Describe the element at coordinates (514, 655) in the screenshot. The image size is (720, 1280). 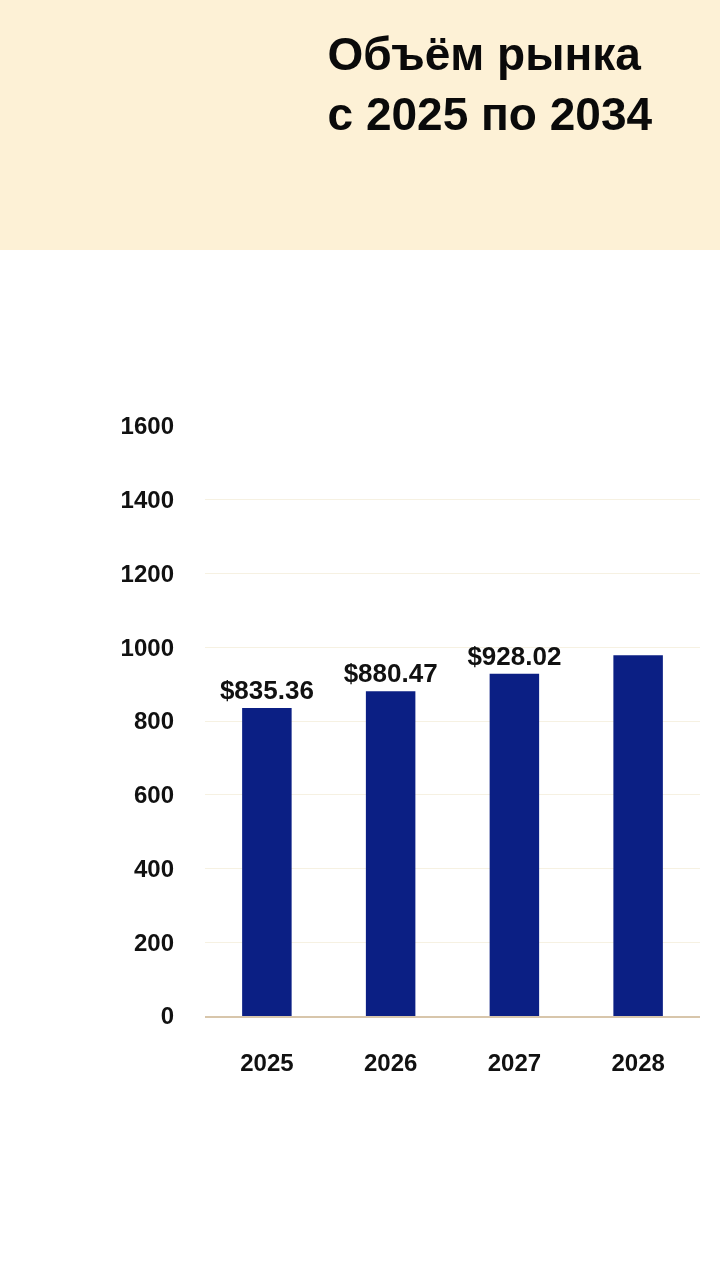
I see `data-label: $928.02` at that location.